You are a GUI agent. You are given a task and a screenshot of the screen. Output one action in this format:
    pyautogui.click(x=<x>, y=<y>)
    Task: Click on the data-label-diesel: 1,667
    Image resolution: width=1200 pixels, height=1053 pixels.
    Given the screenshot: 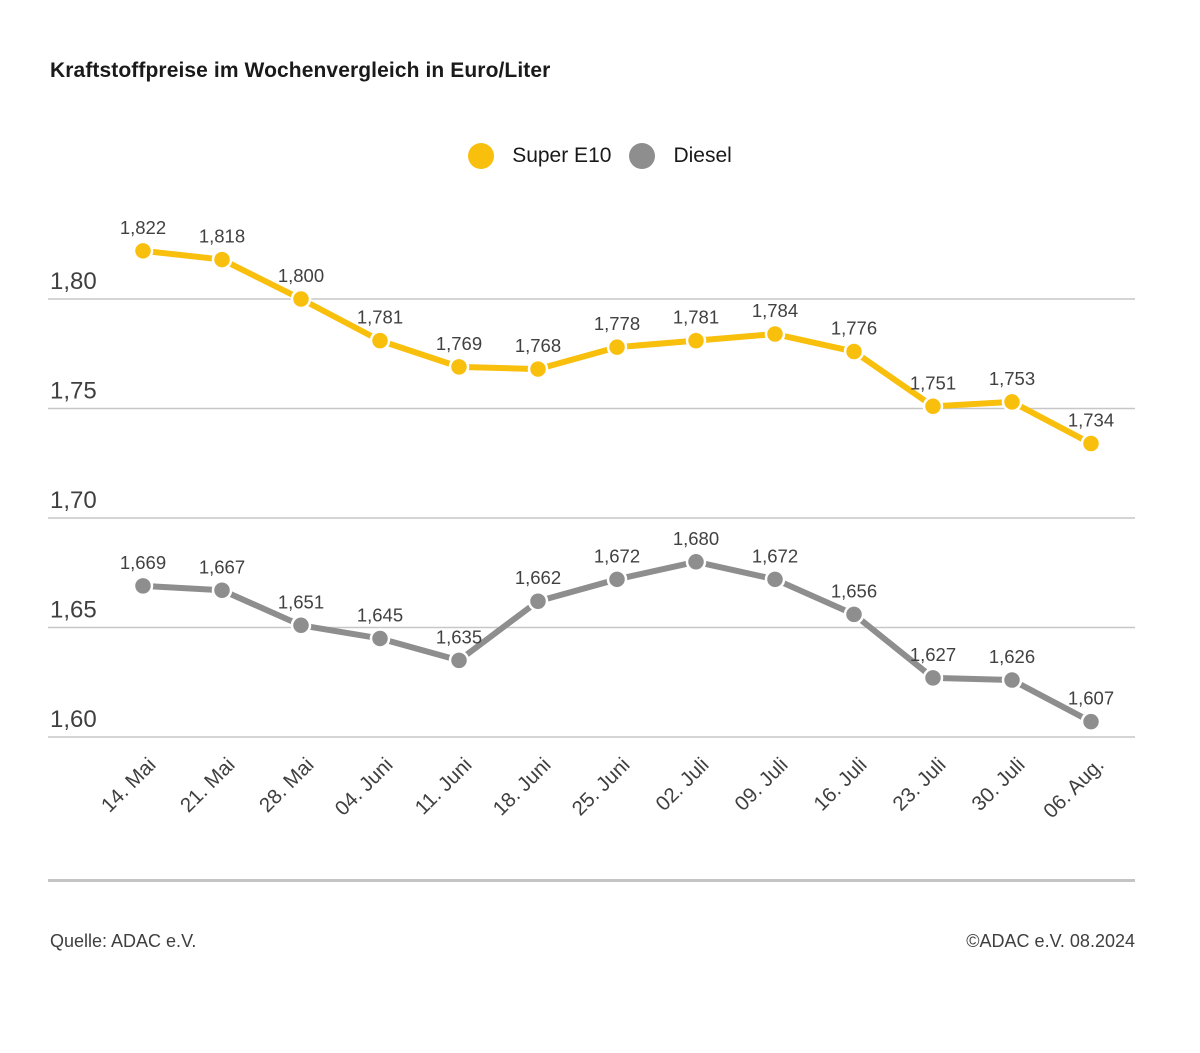 What is the action you would take?
    pyautogui.click(x=222, y=566)
    